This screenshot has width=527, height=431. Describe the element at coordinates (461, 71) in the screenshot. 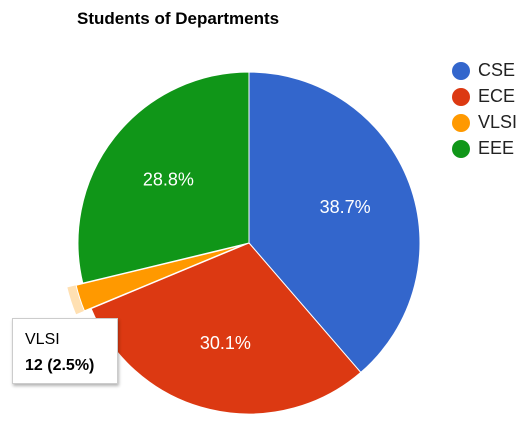

I see `legend-swatch-cse` at that location.